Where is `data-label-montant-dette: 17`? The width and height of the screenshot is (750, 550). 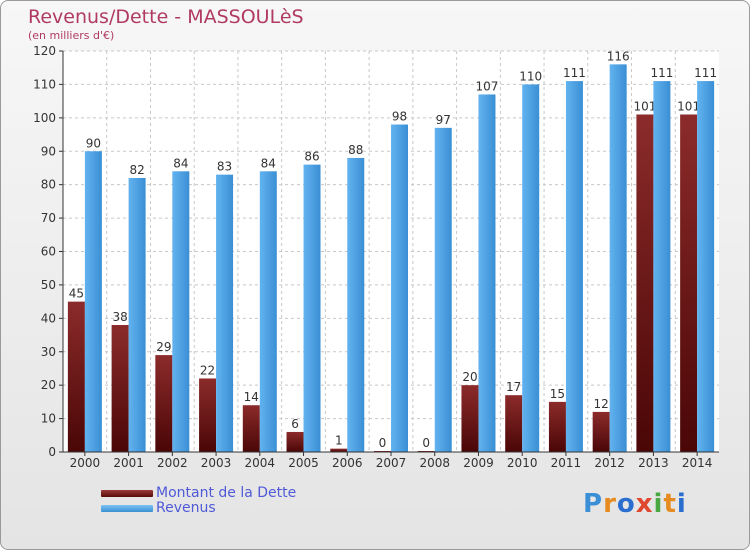 data-label-montant-dette: 17 is located at coordinates (513, 387).